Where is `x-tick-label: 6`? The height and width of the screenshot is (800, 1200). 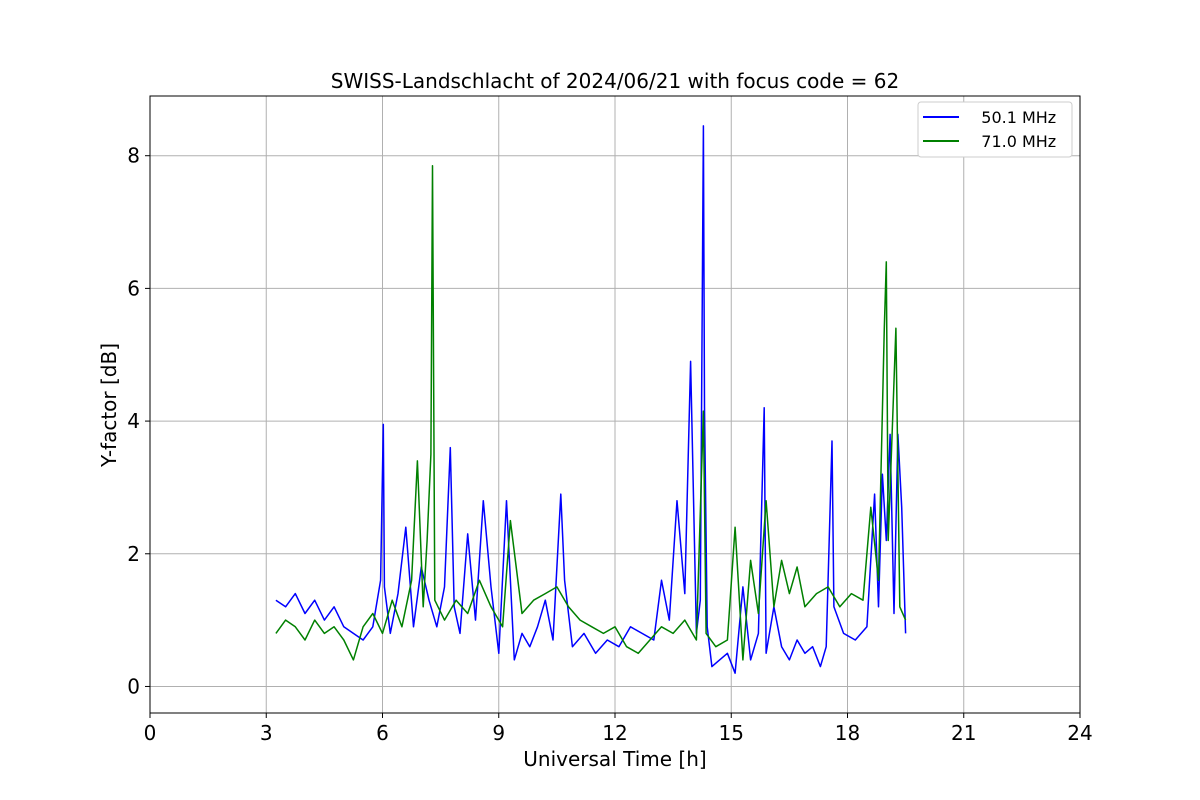 x-tick-label: 6 is located at coordinates (382, 733).